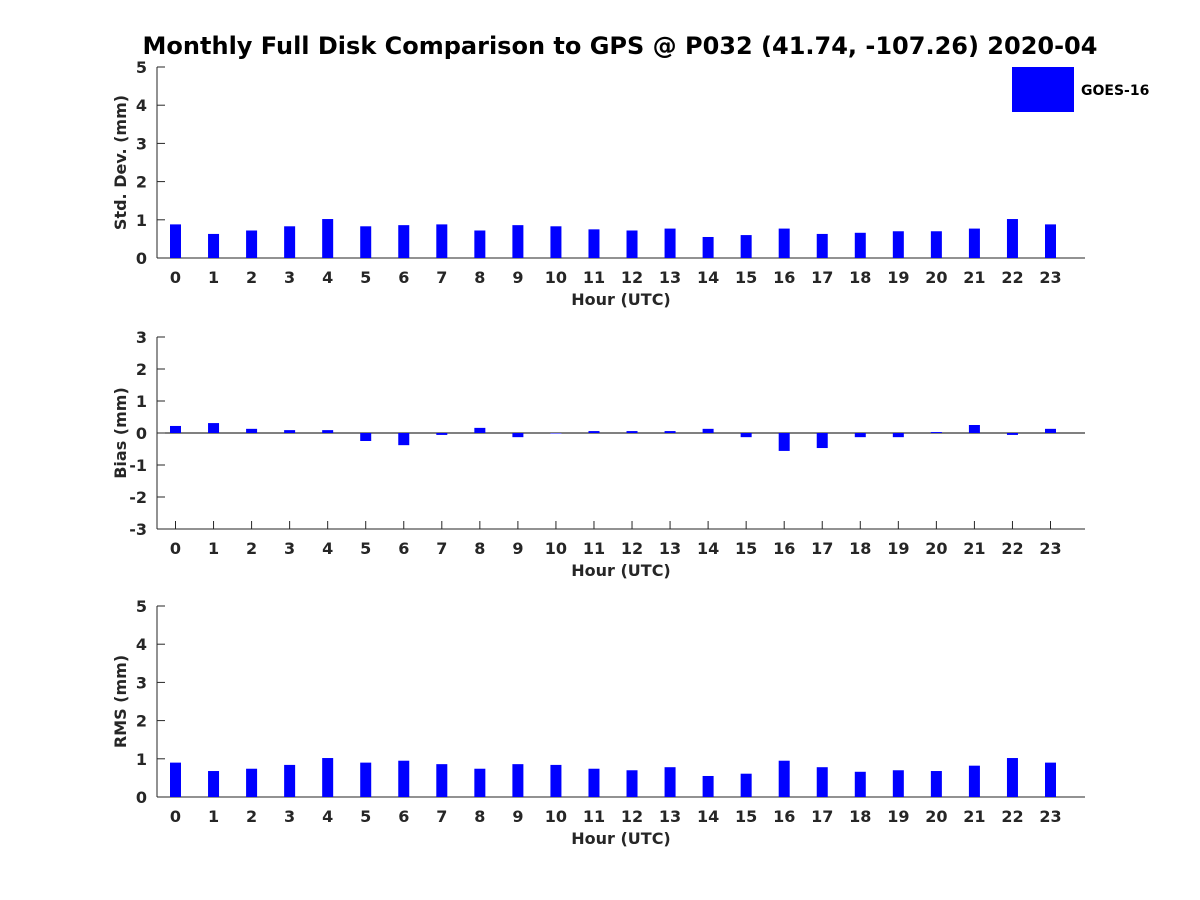 The height and width of the screenshot is (900, 1200). Describe the element at coordinates (141, 67) in the screenshot. I see `std-dev-y-tick-label: 5` at that location.